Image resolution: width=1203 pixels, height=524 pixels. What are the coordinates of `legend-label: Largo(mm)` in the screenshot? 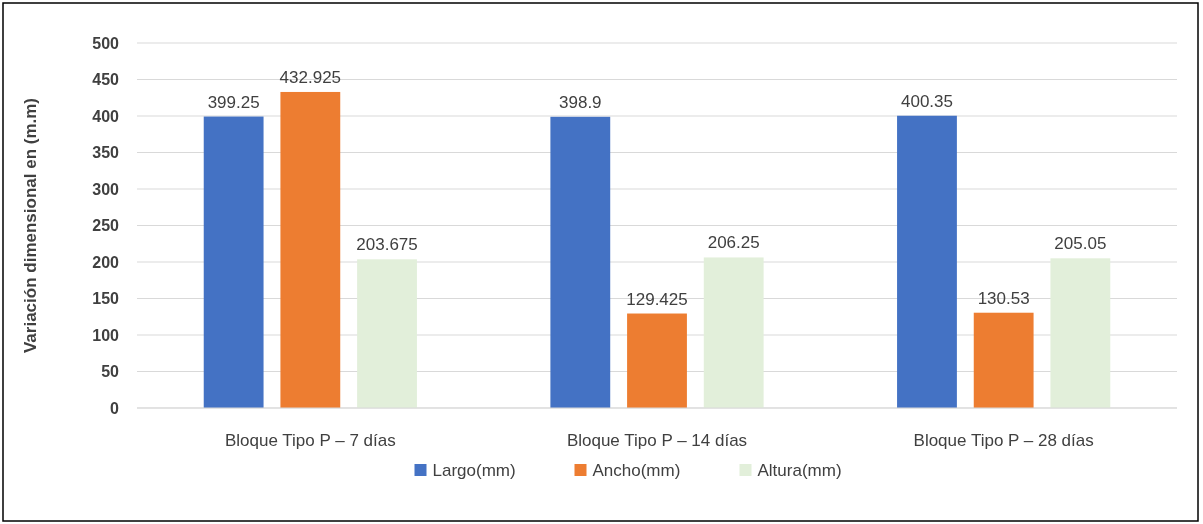 It's located at (474, 470).